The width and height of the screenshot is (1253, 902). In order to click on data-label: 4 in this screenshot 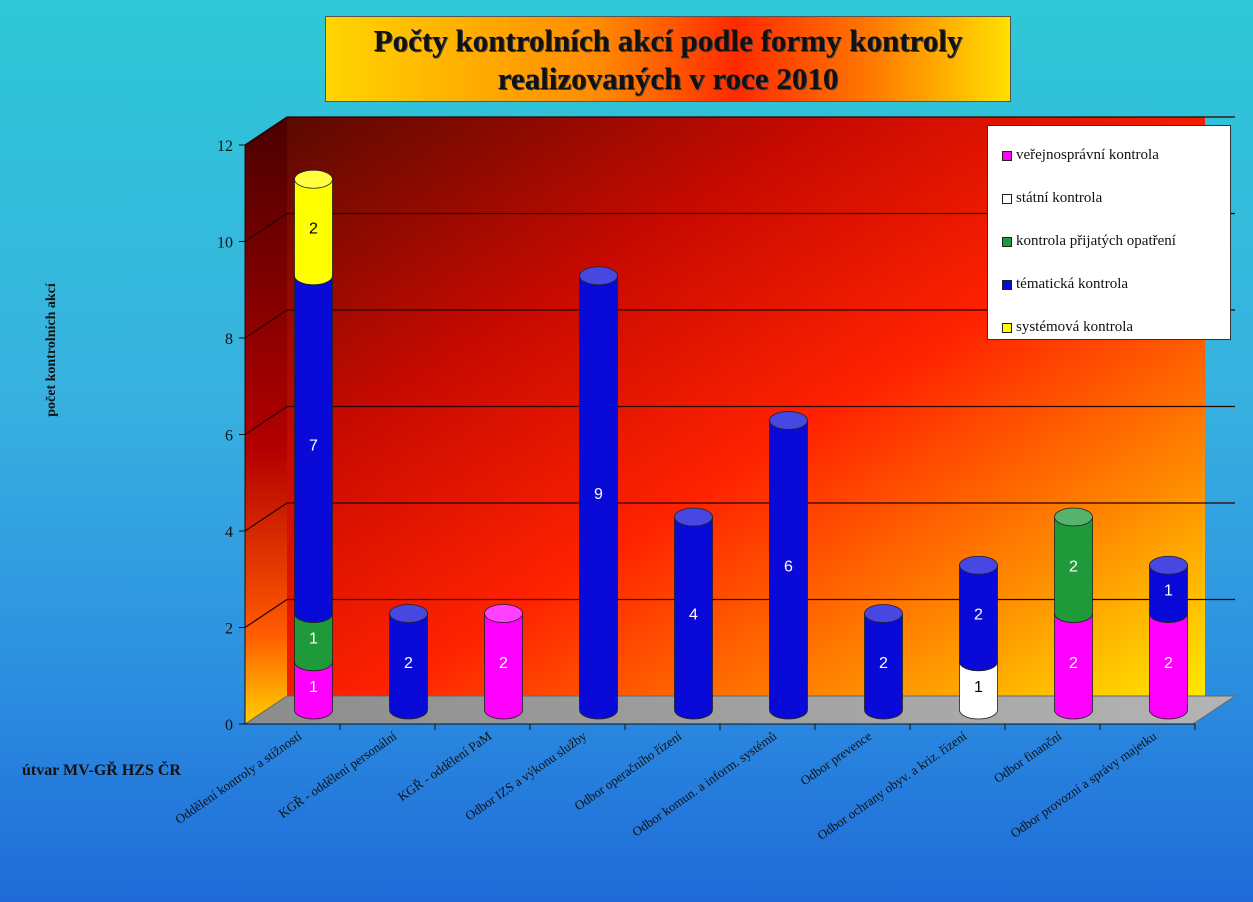, I will do `click(693, 615)`.